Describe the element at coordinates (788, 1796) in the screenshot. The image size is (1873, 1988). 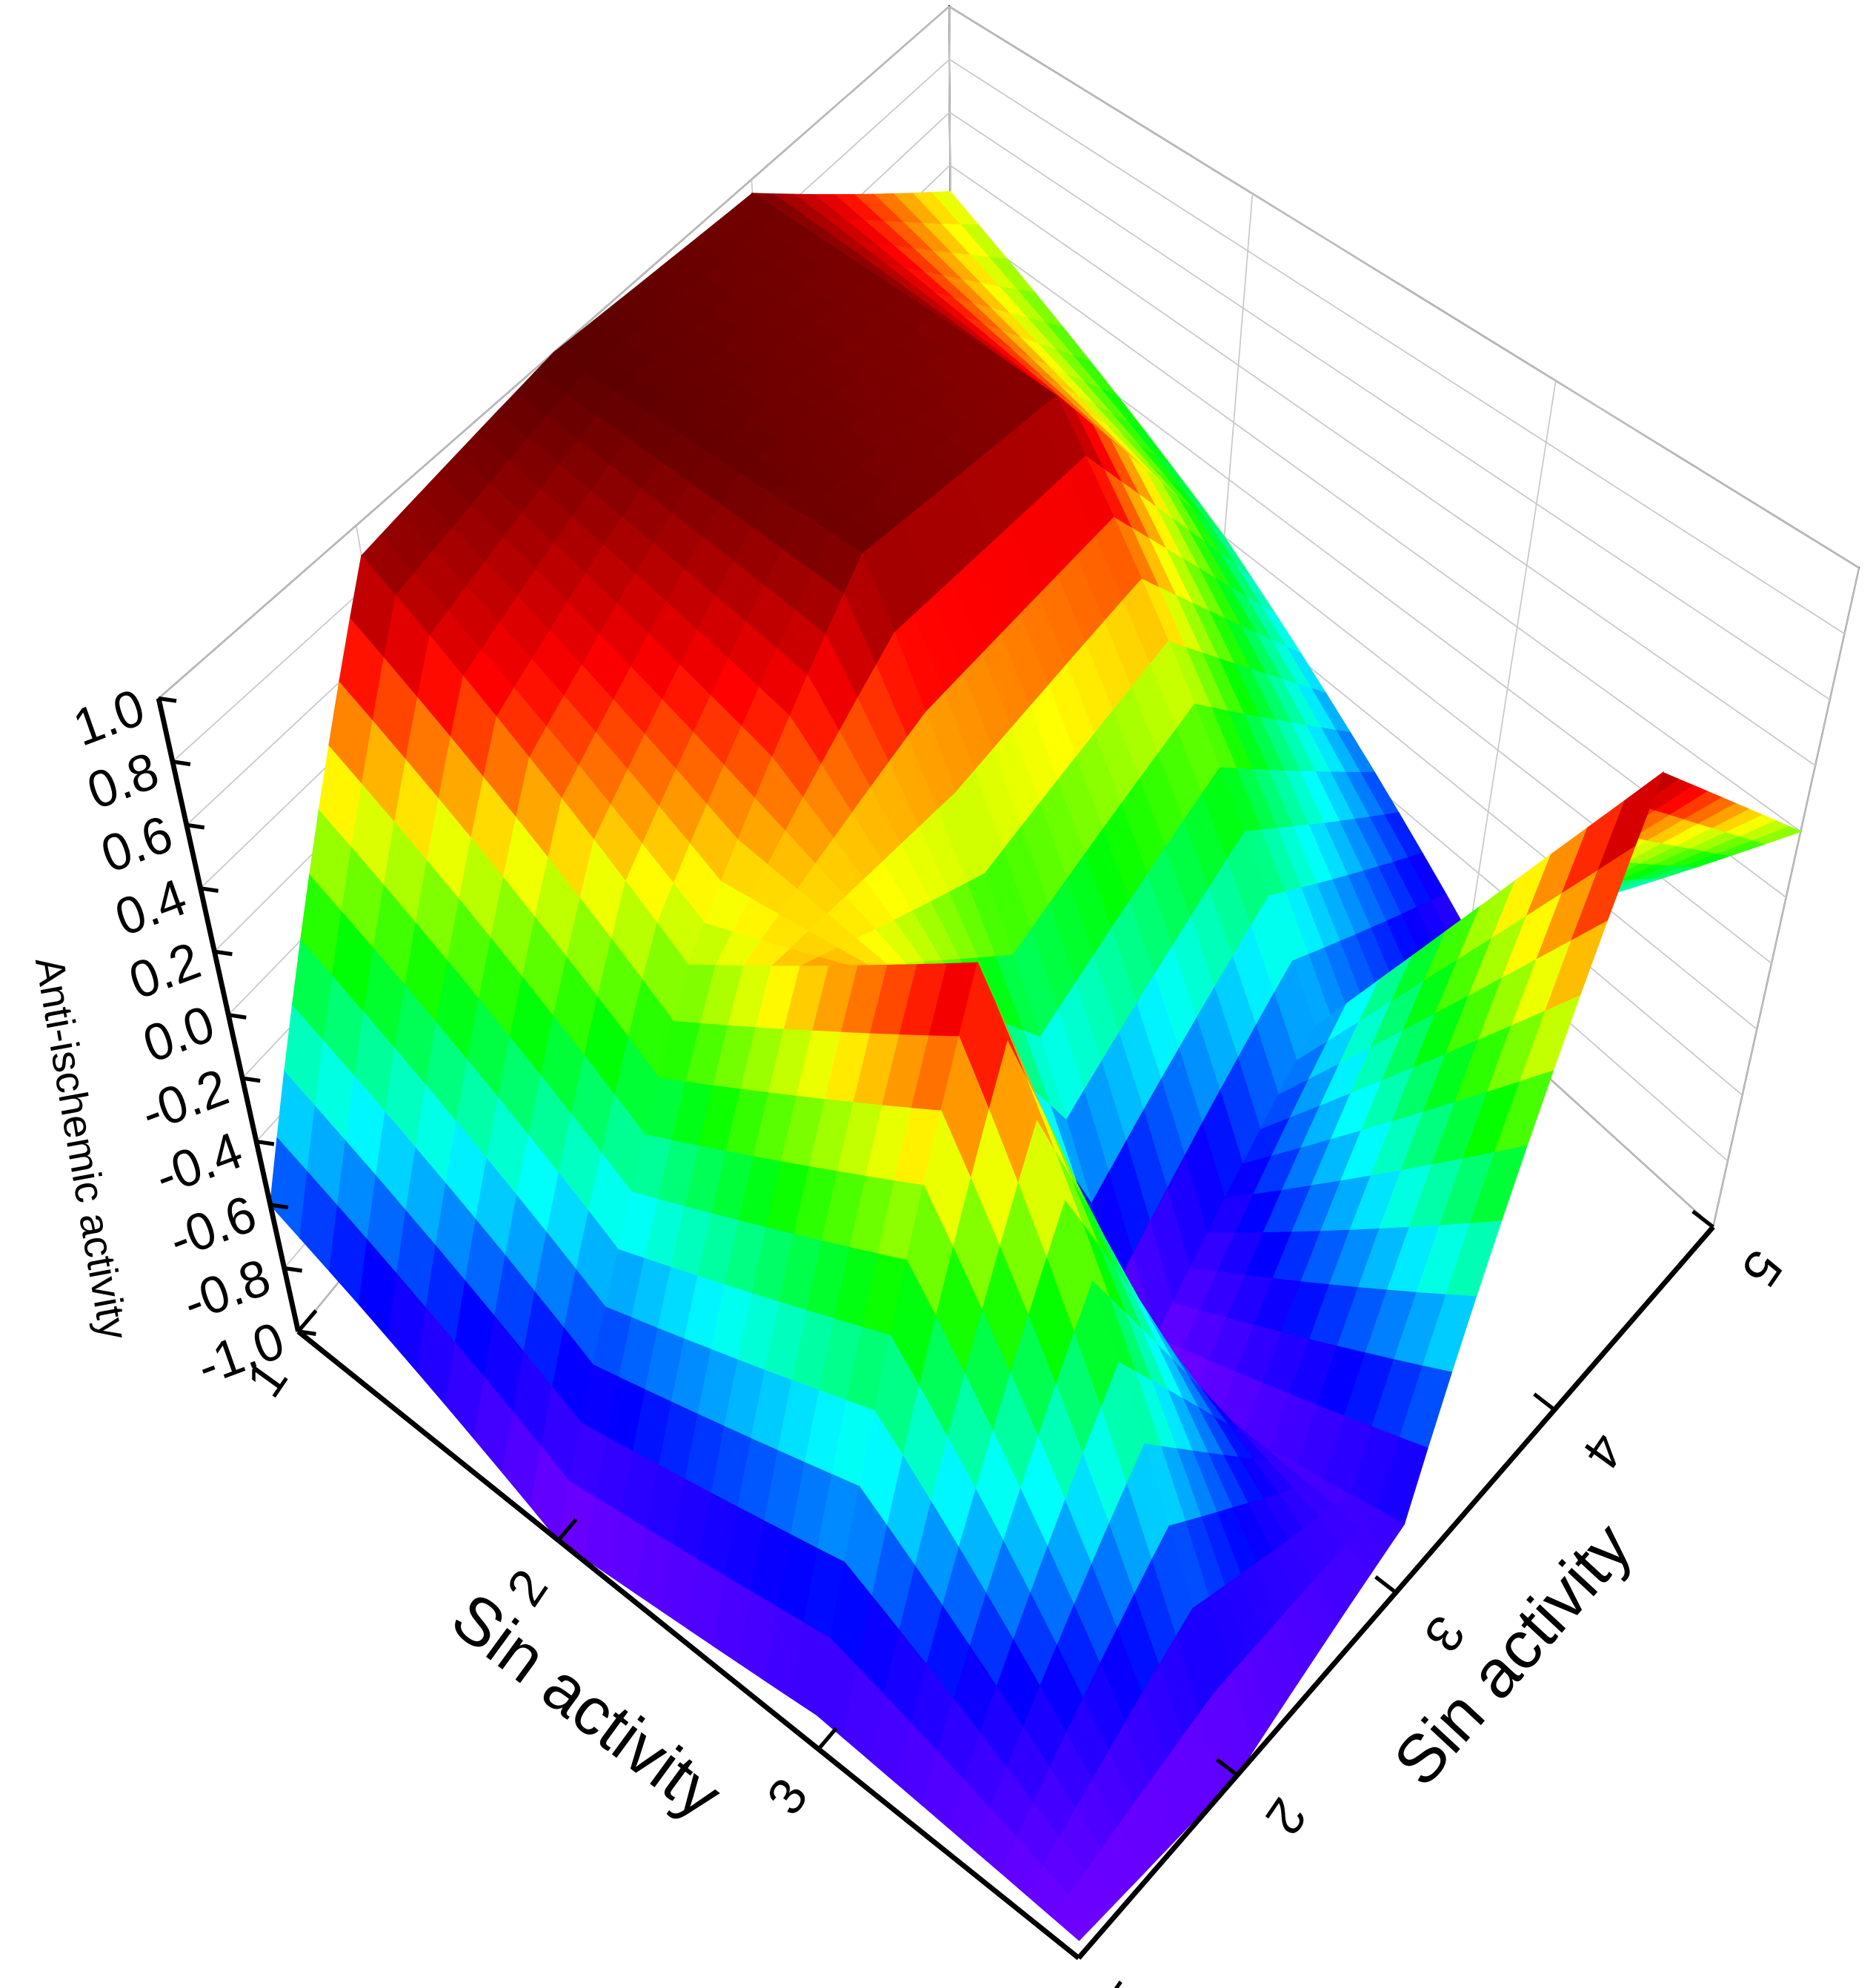
I see `x-tick-label: 3` at that location.